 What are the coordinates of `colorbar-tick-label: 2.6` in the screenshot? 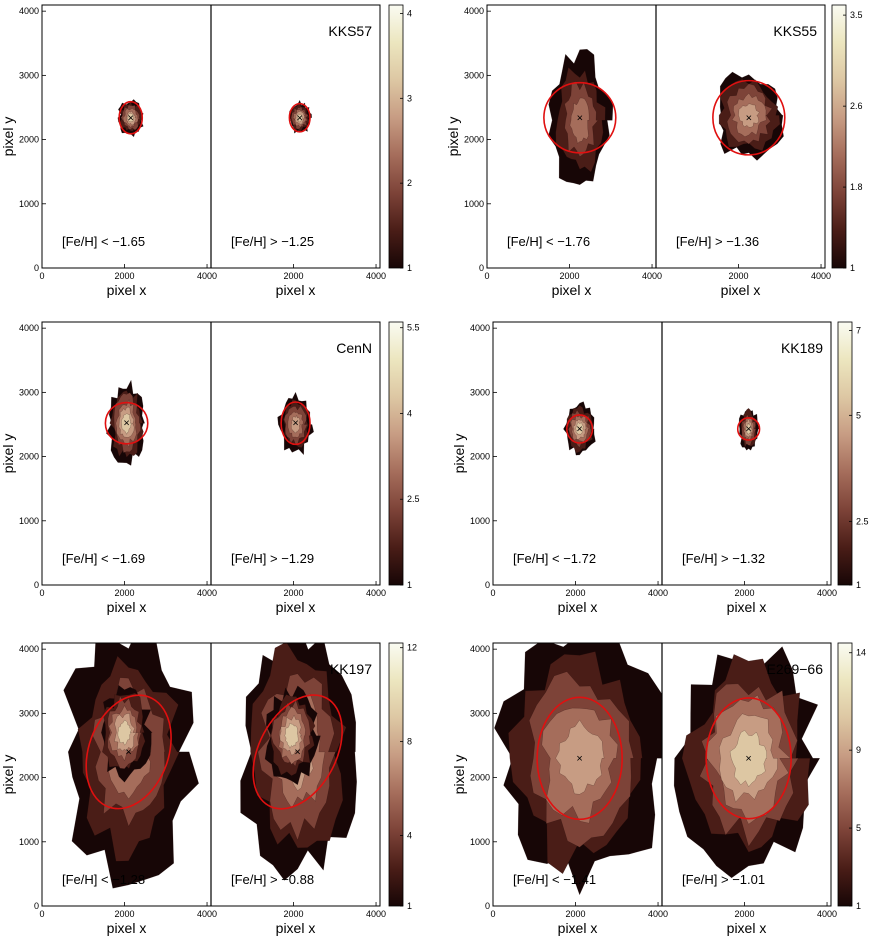 It's located at (856, 106).